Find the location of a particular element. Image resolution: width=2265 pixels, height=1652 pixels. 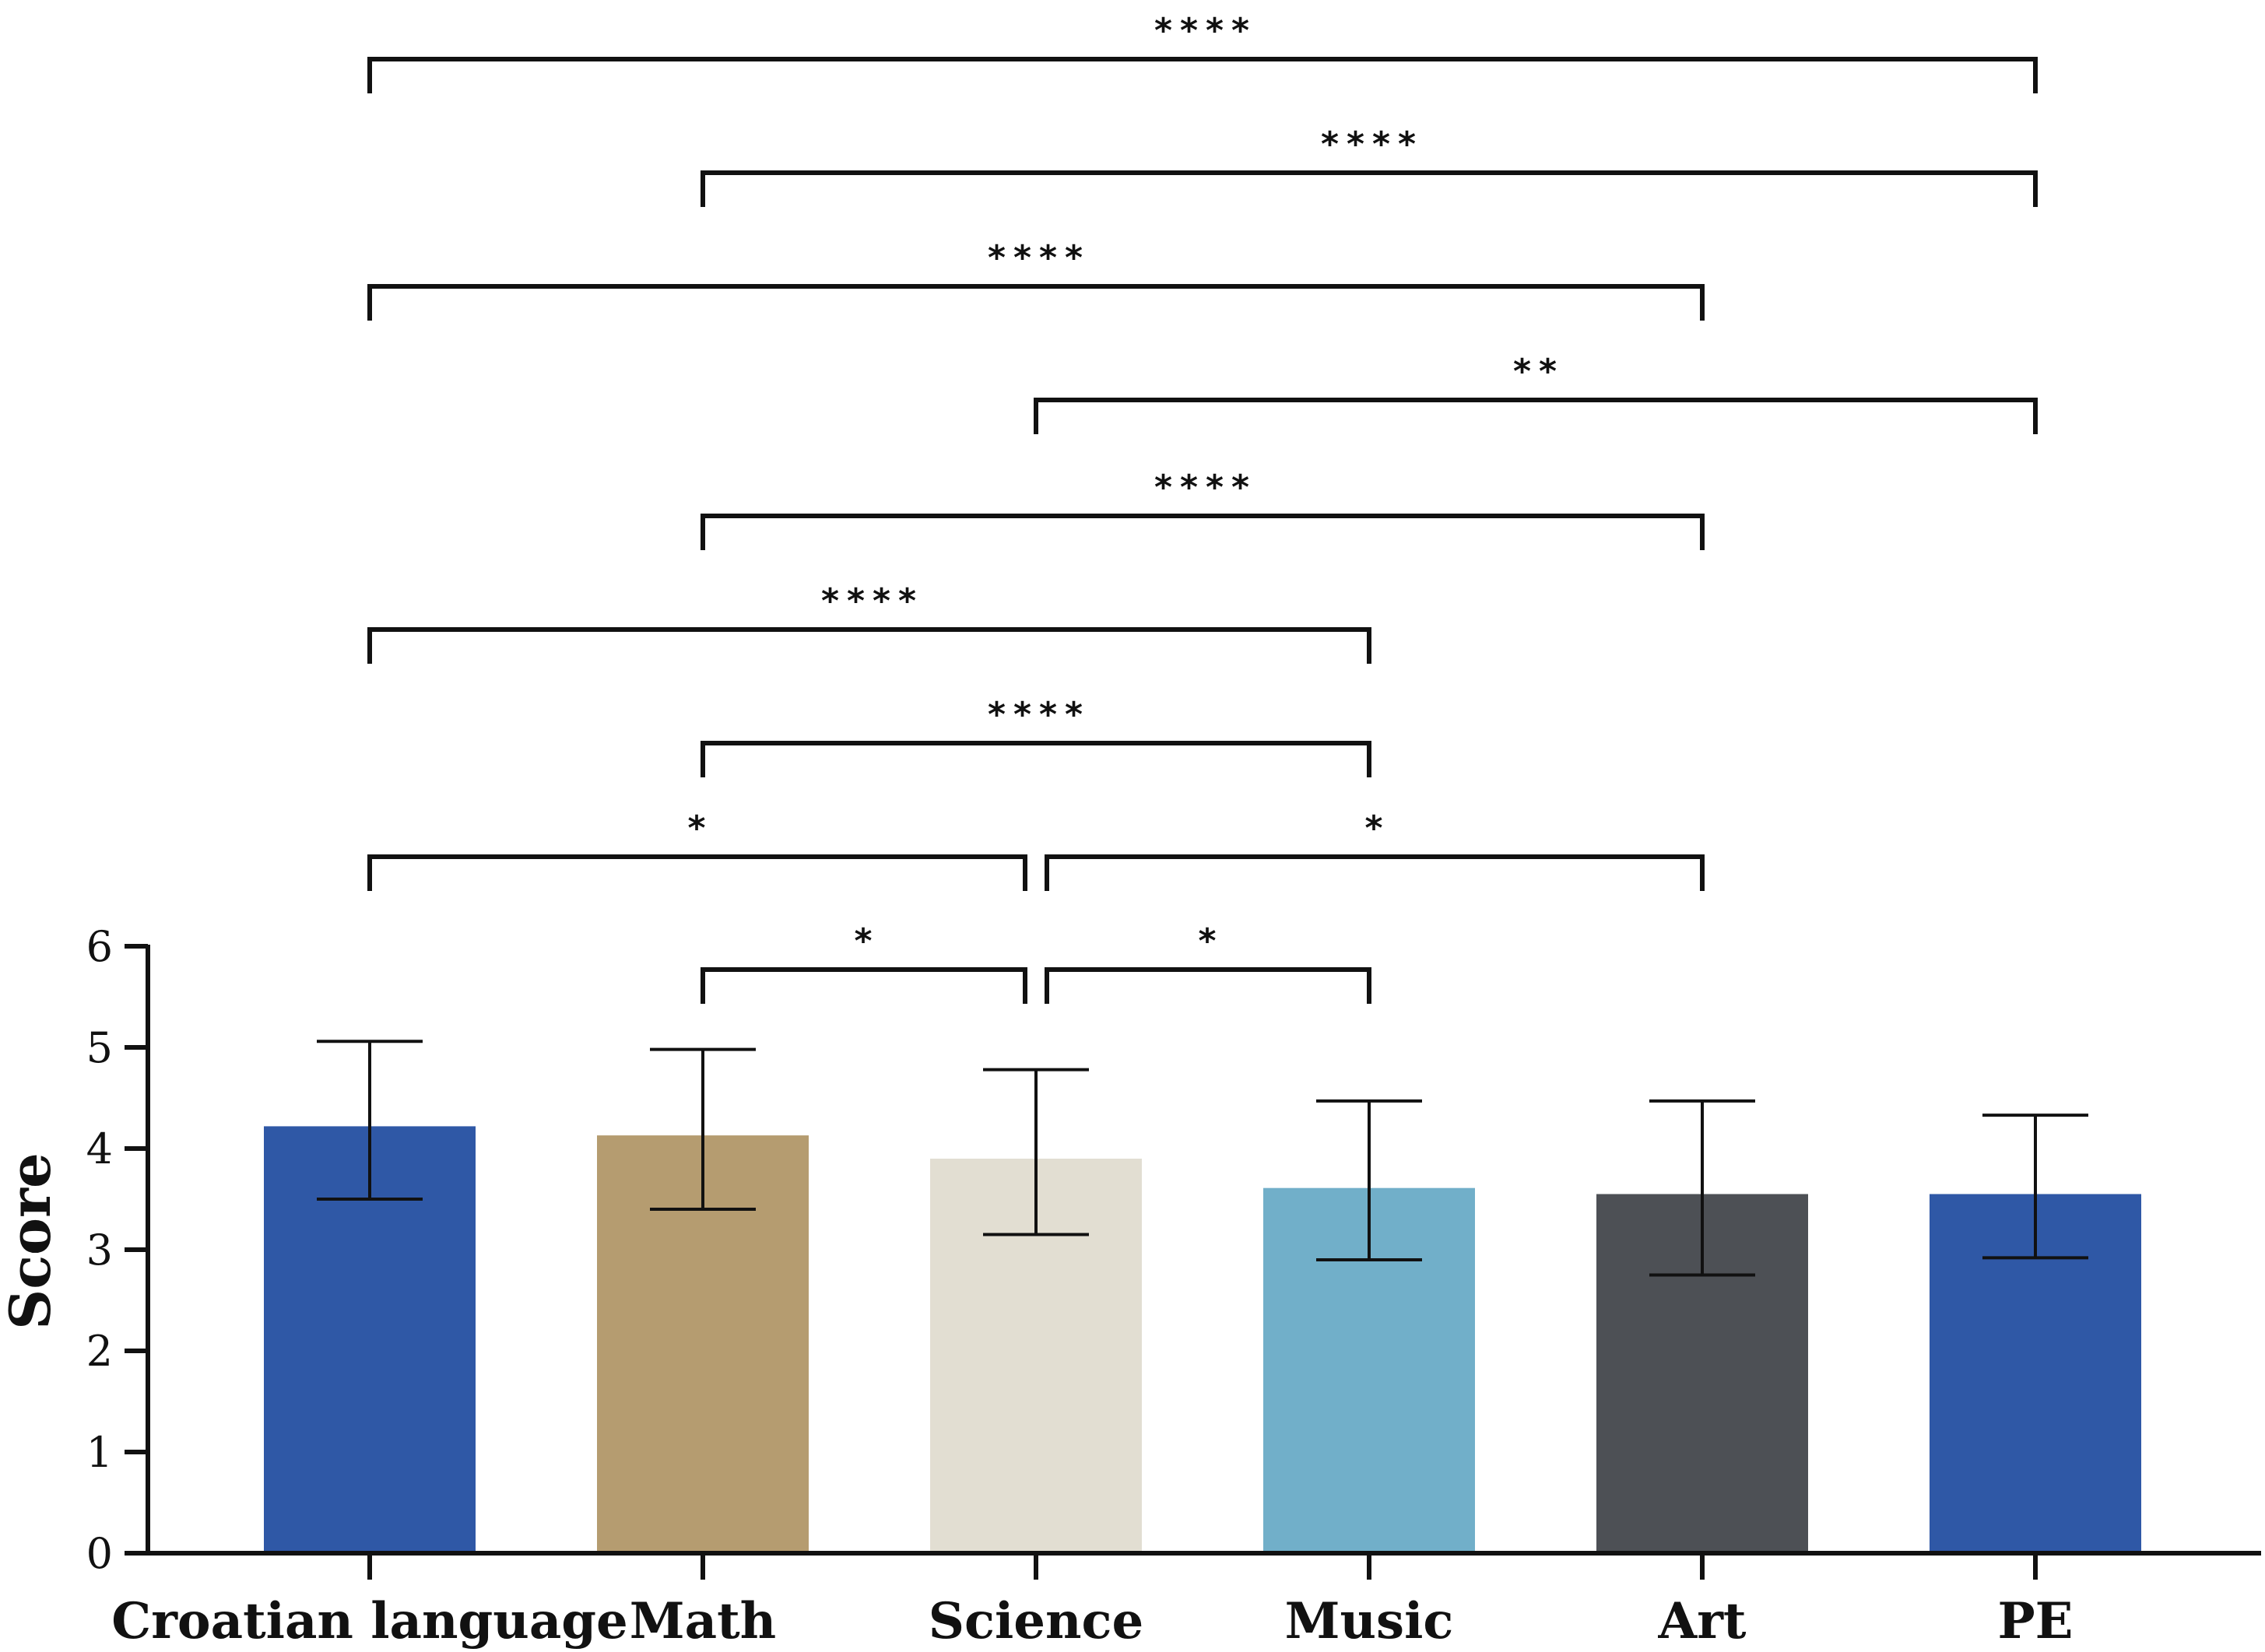

error-bars is located at coordinates (1202, 1158).